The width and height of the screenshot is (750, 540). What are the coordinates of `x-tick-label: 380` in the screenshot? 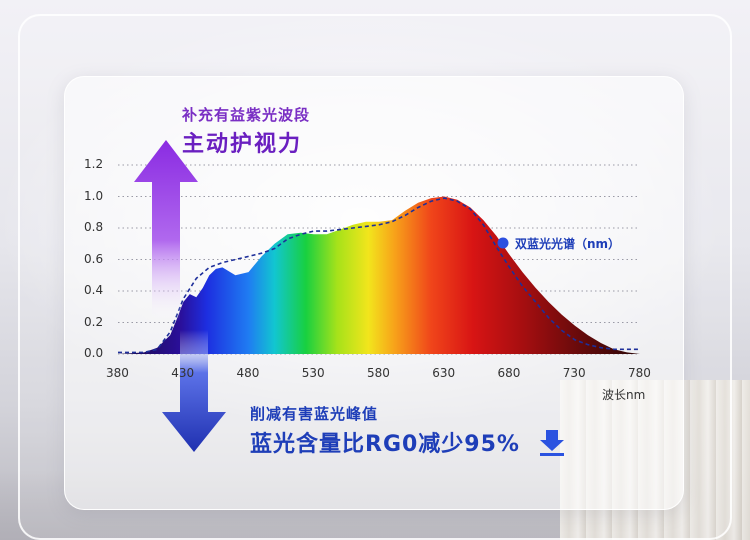 It's located at (117, 373).